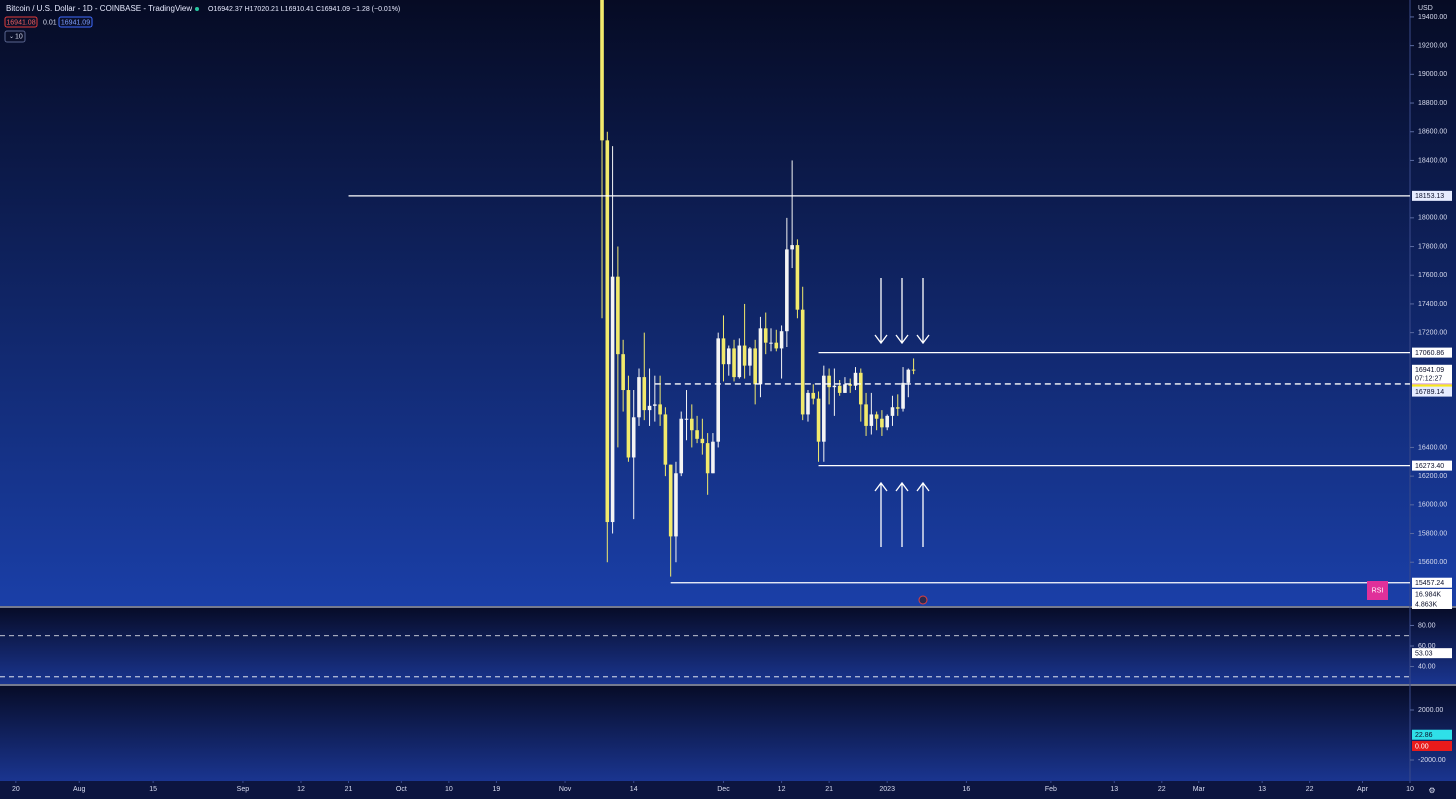  I want to click on volume-tag: 16.984K, so click(1428, 594).